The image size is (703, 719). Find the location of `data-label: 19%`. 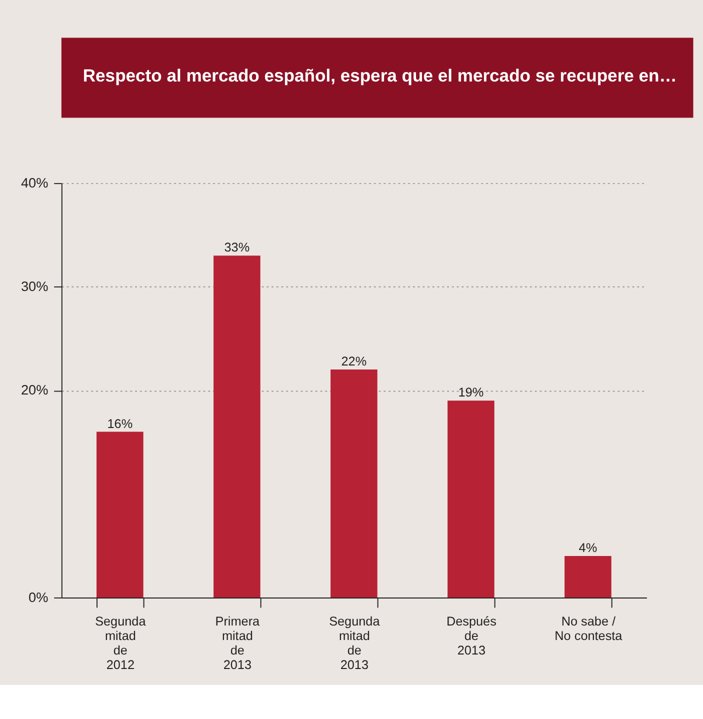

data-label: 19% is located at coordinates (471, 393).